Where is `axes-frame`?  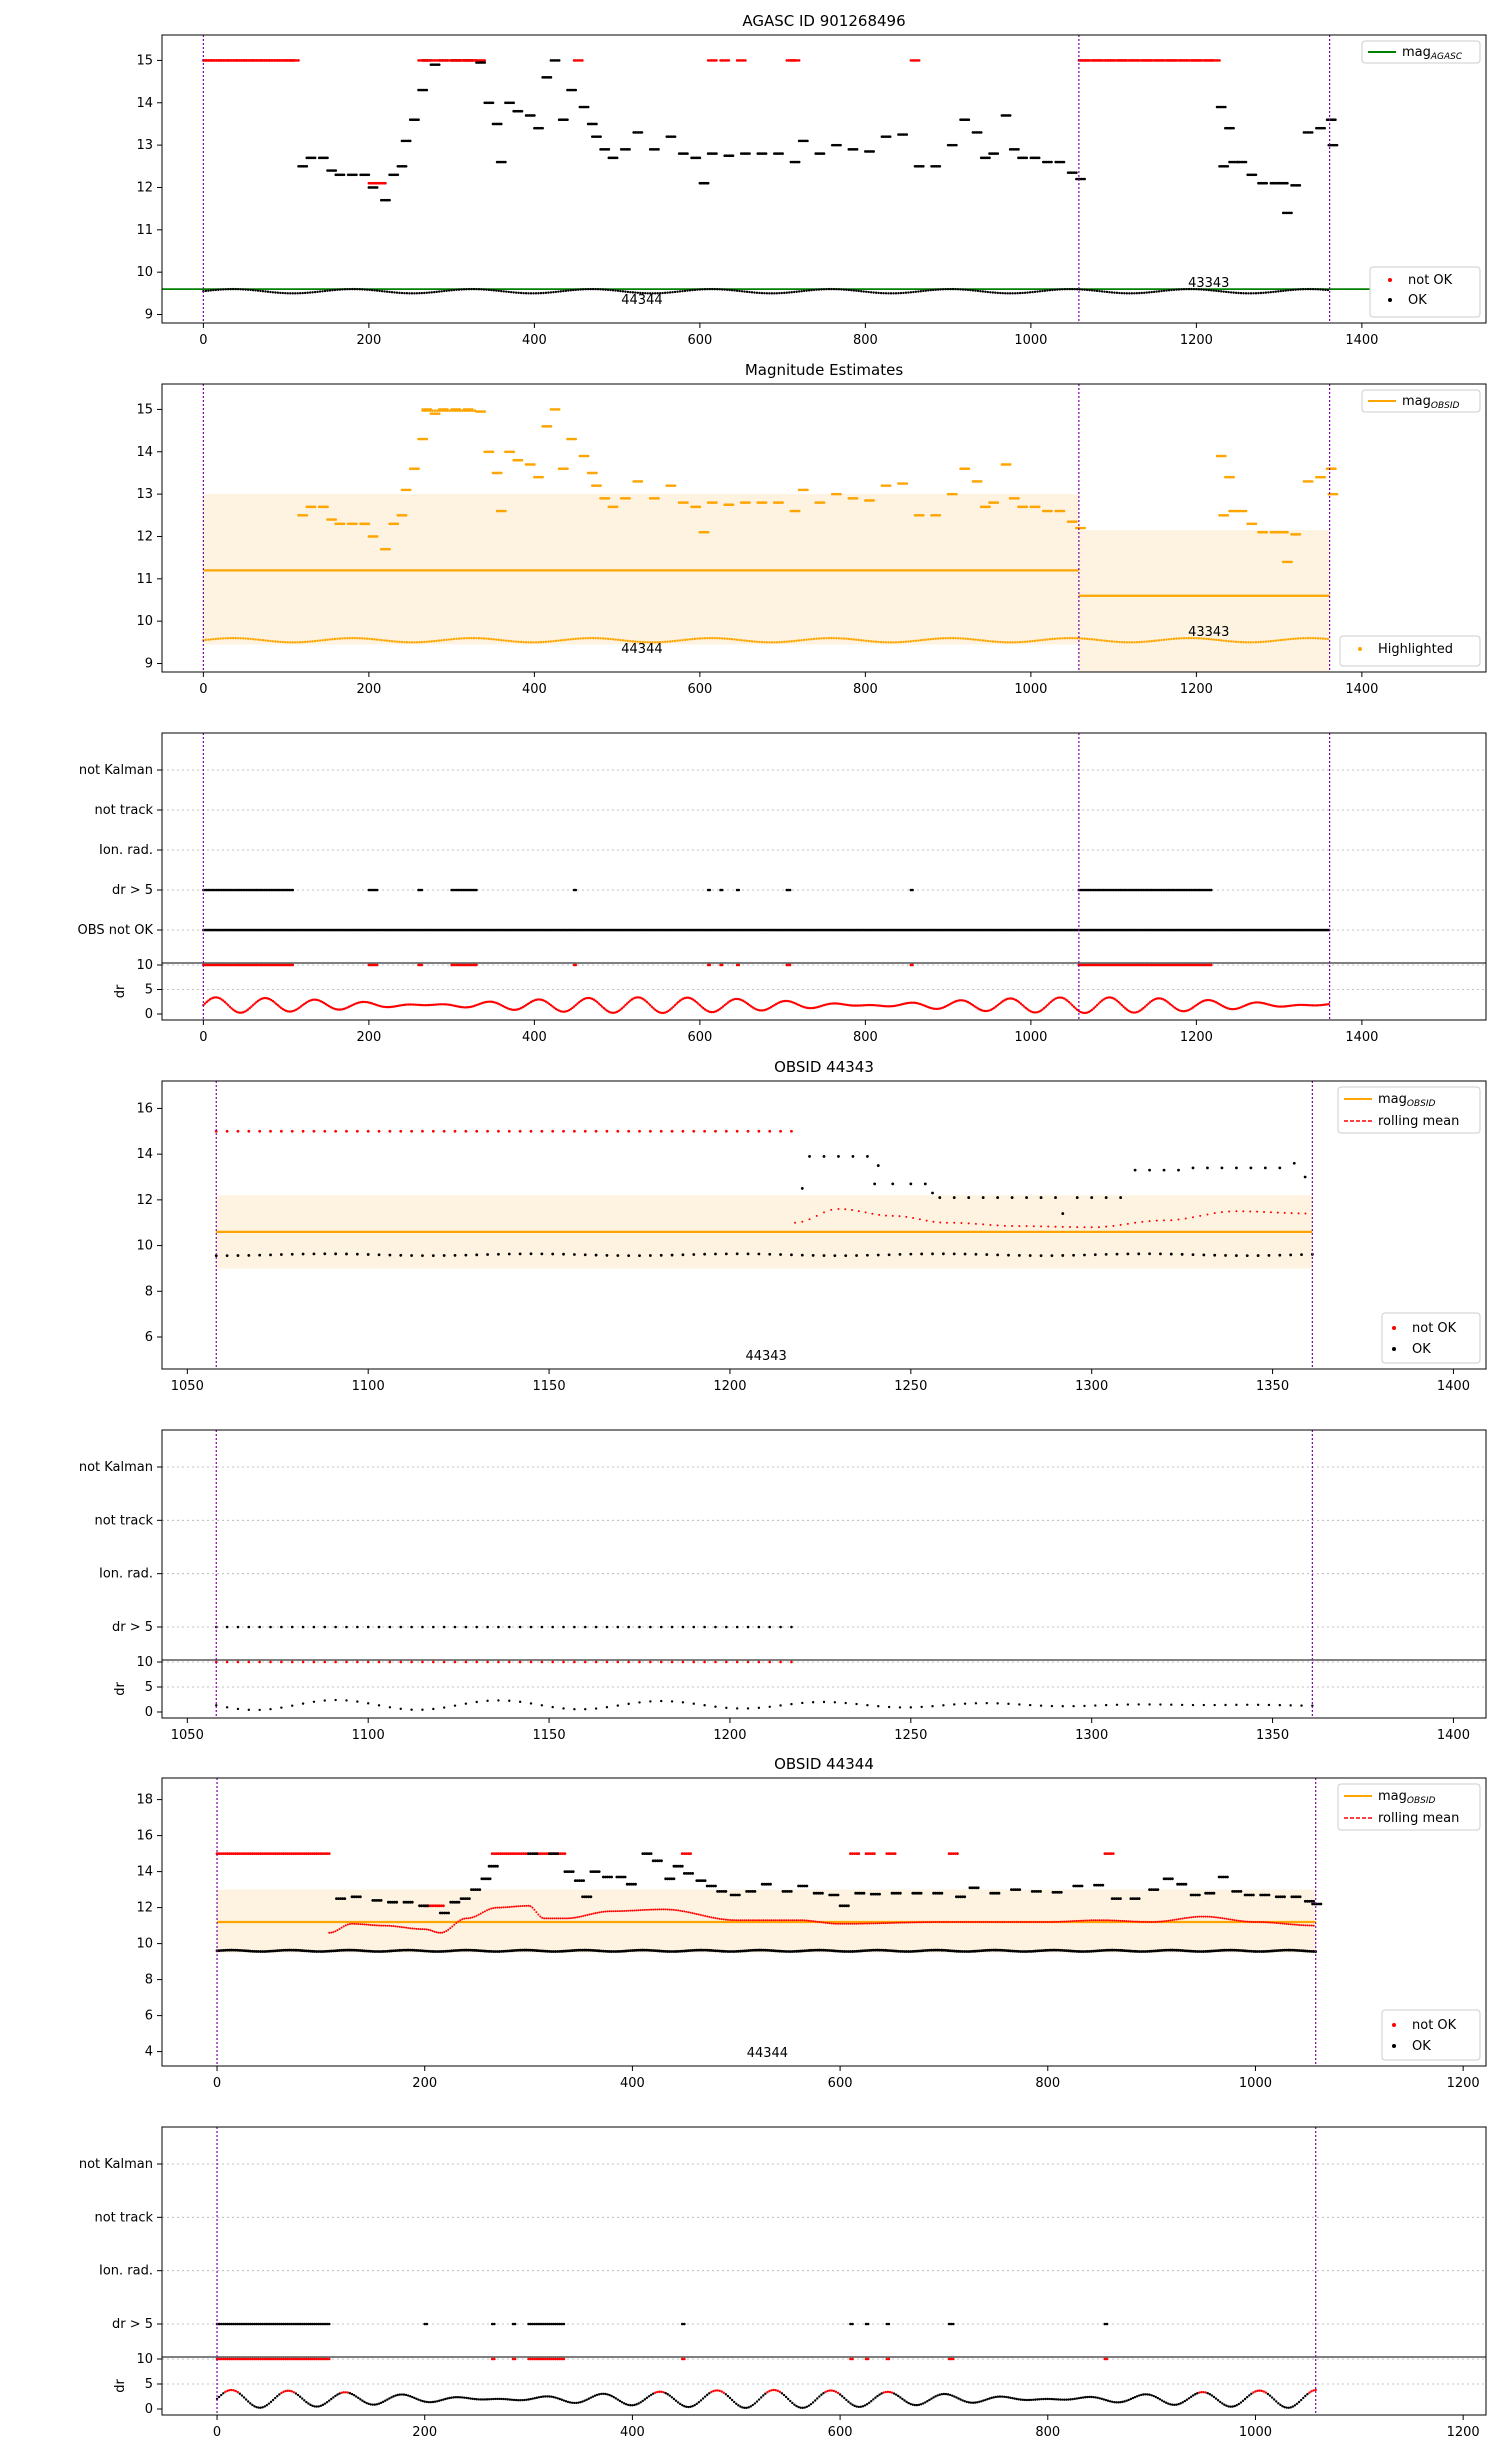 axes-frame is located at coordinates (824, 528).